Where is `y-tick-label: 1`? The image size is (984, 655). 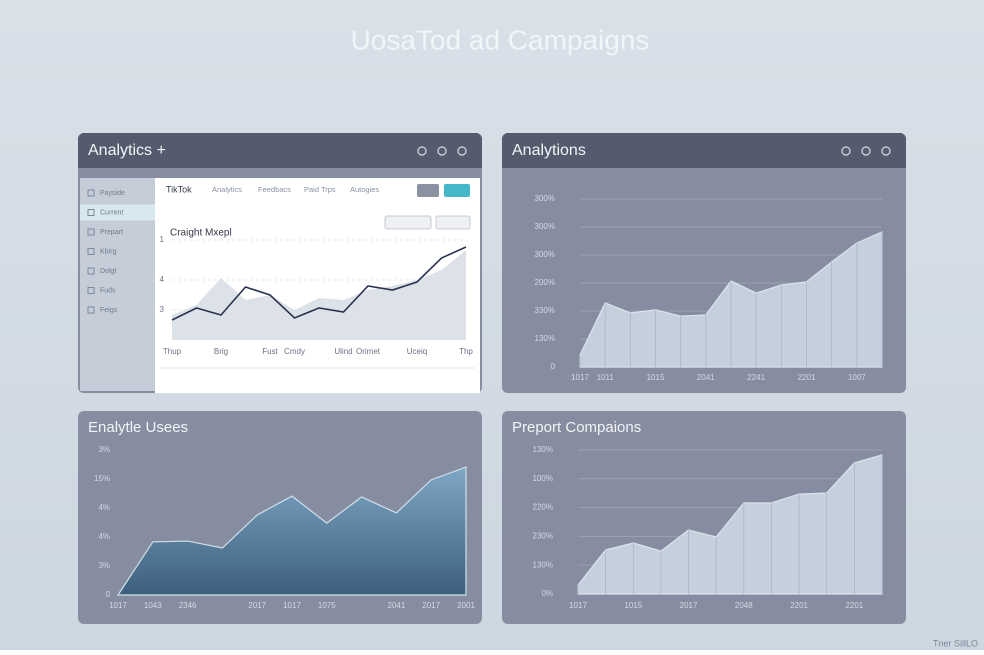
y-tick-label: 1 is located at coordinates (162, 239).